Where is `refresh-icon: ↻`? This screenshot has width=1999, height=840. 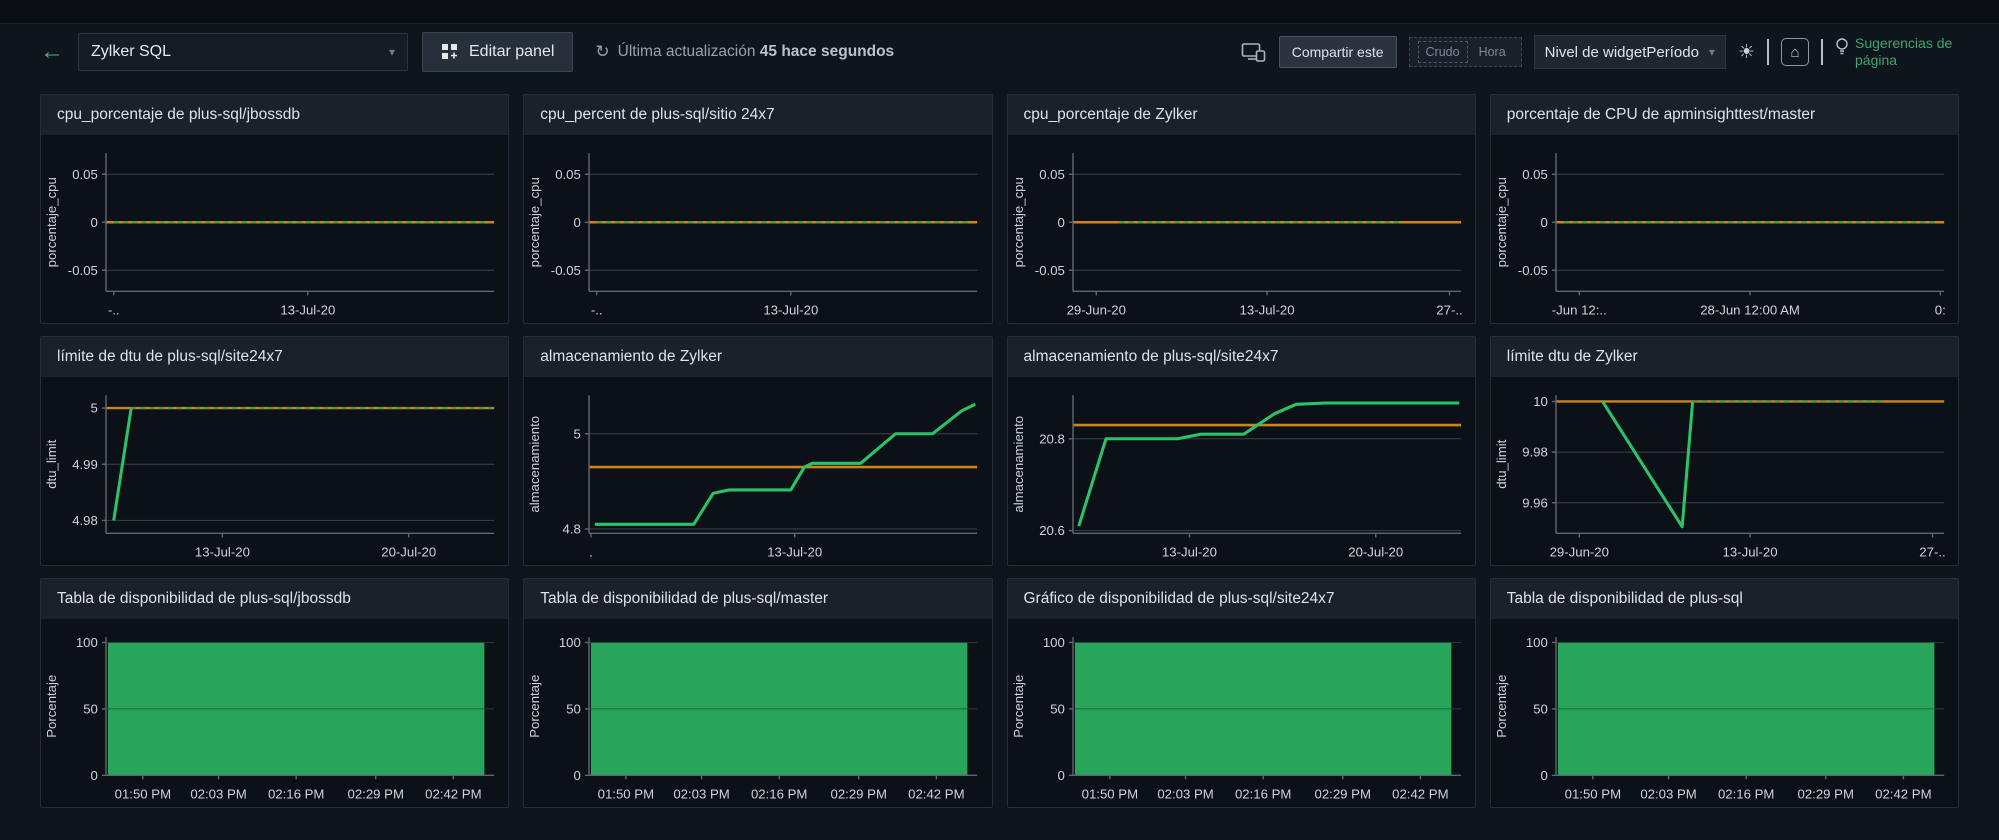 refresh-icon: ↻ is located at coordinates (602, 51).